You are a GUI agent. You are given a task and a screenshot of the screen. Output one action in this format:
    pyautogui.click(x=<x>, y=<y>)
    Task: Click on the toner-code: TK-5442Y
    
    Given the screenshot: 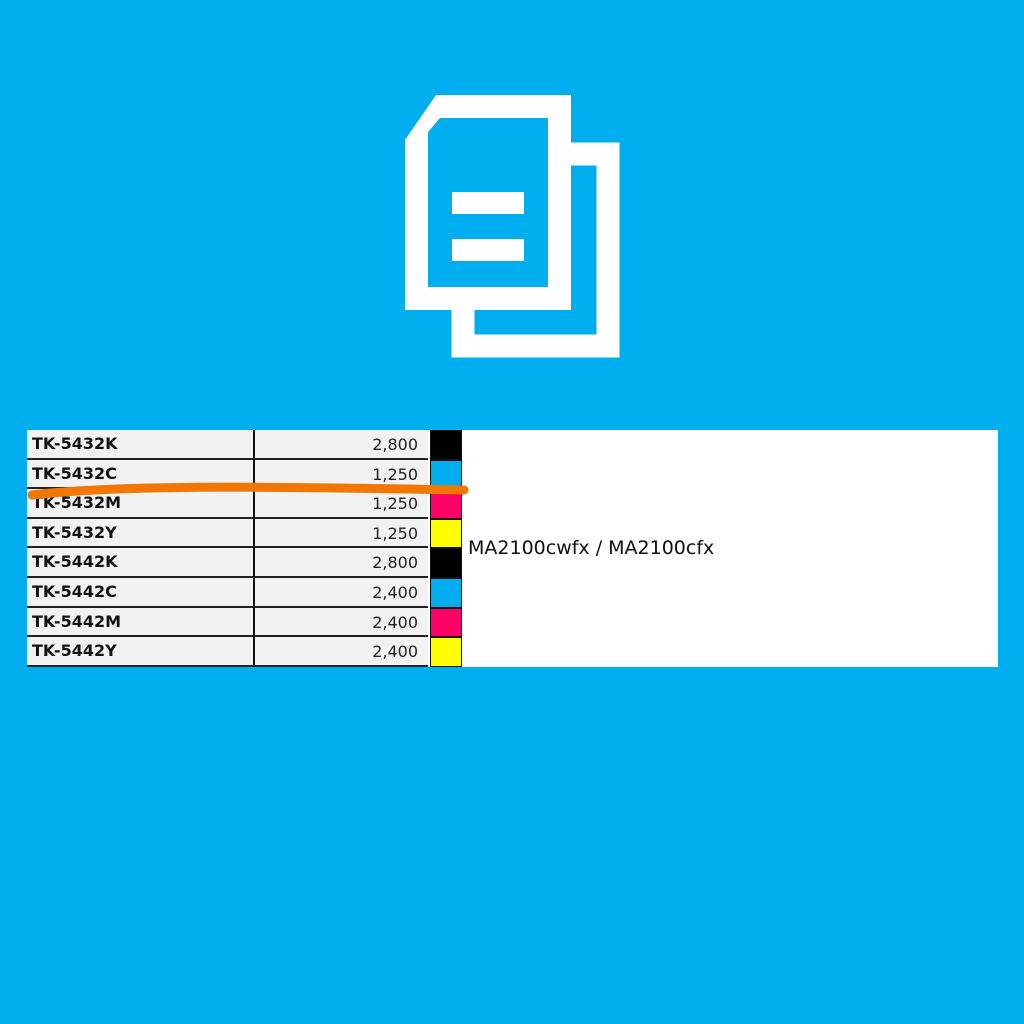 What is the action you would take?
    pyautogui.click(x=140, y=652)
    